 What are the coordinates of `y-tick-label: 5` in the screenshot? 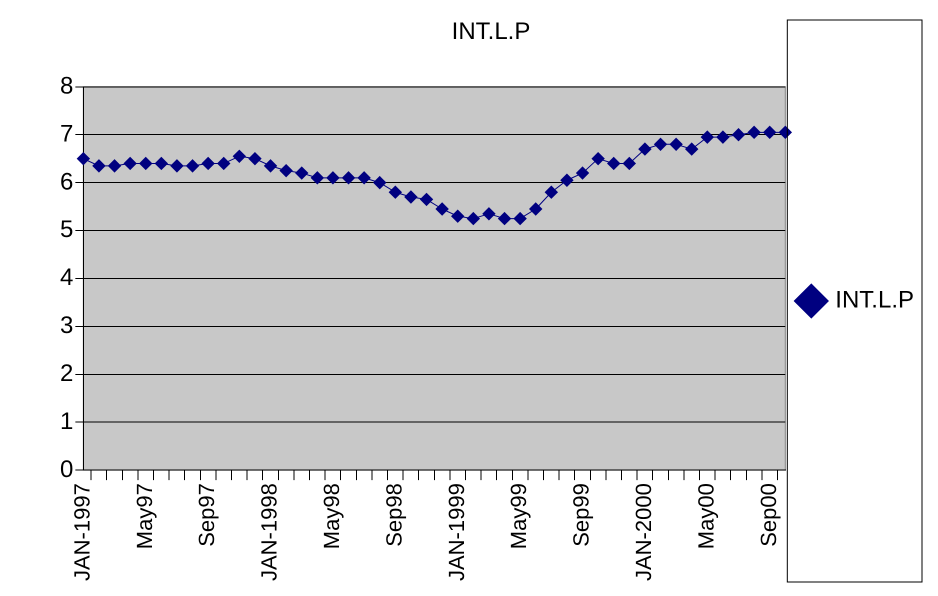 It's located at (67, 230).